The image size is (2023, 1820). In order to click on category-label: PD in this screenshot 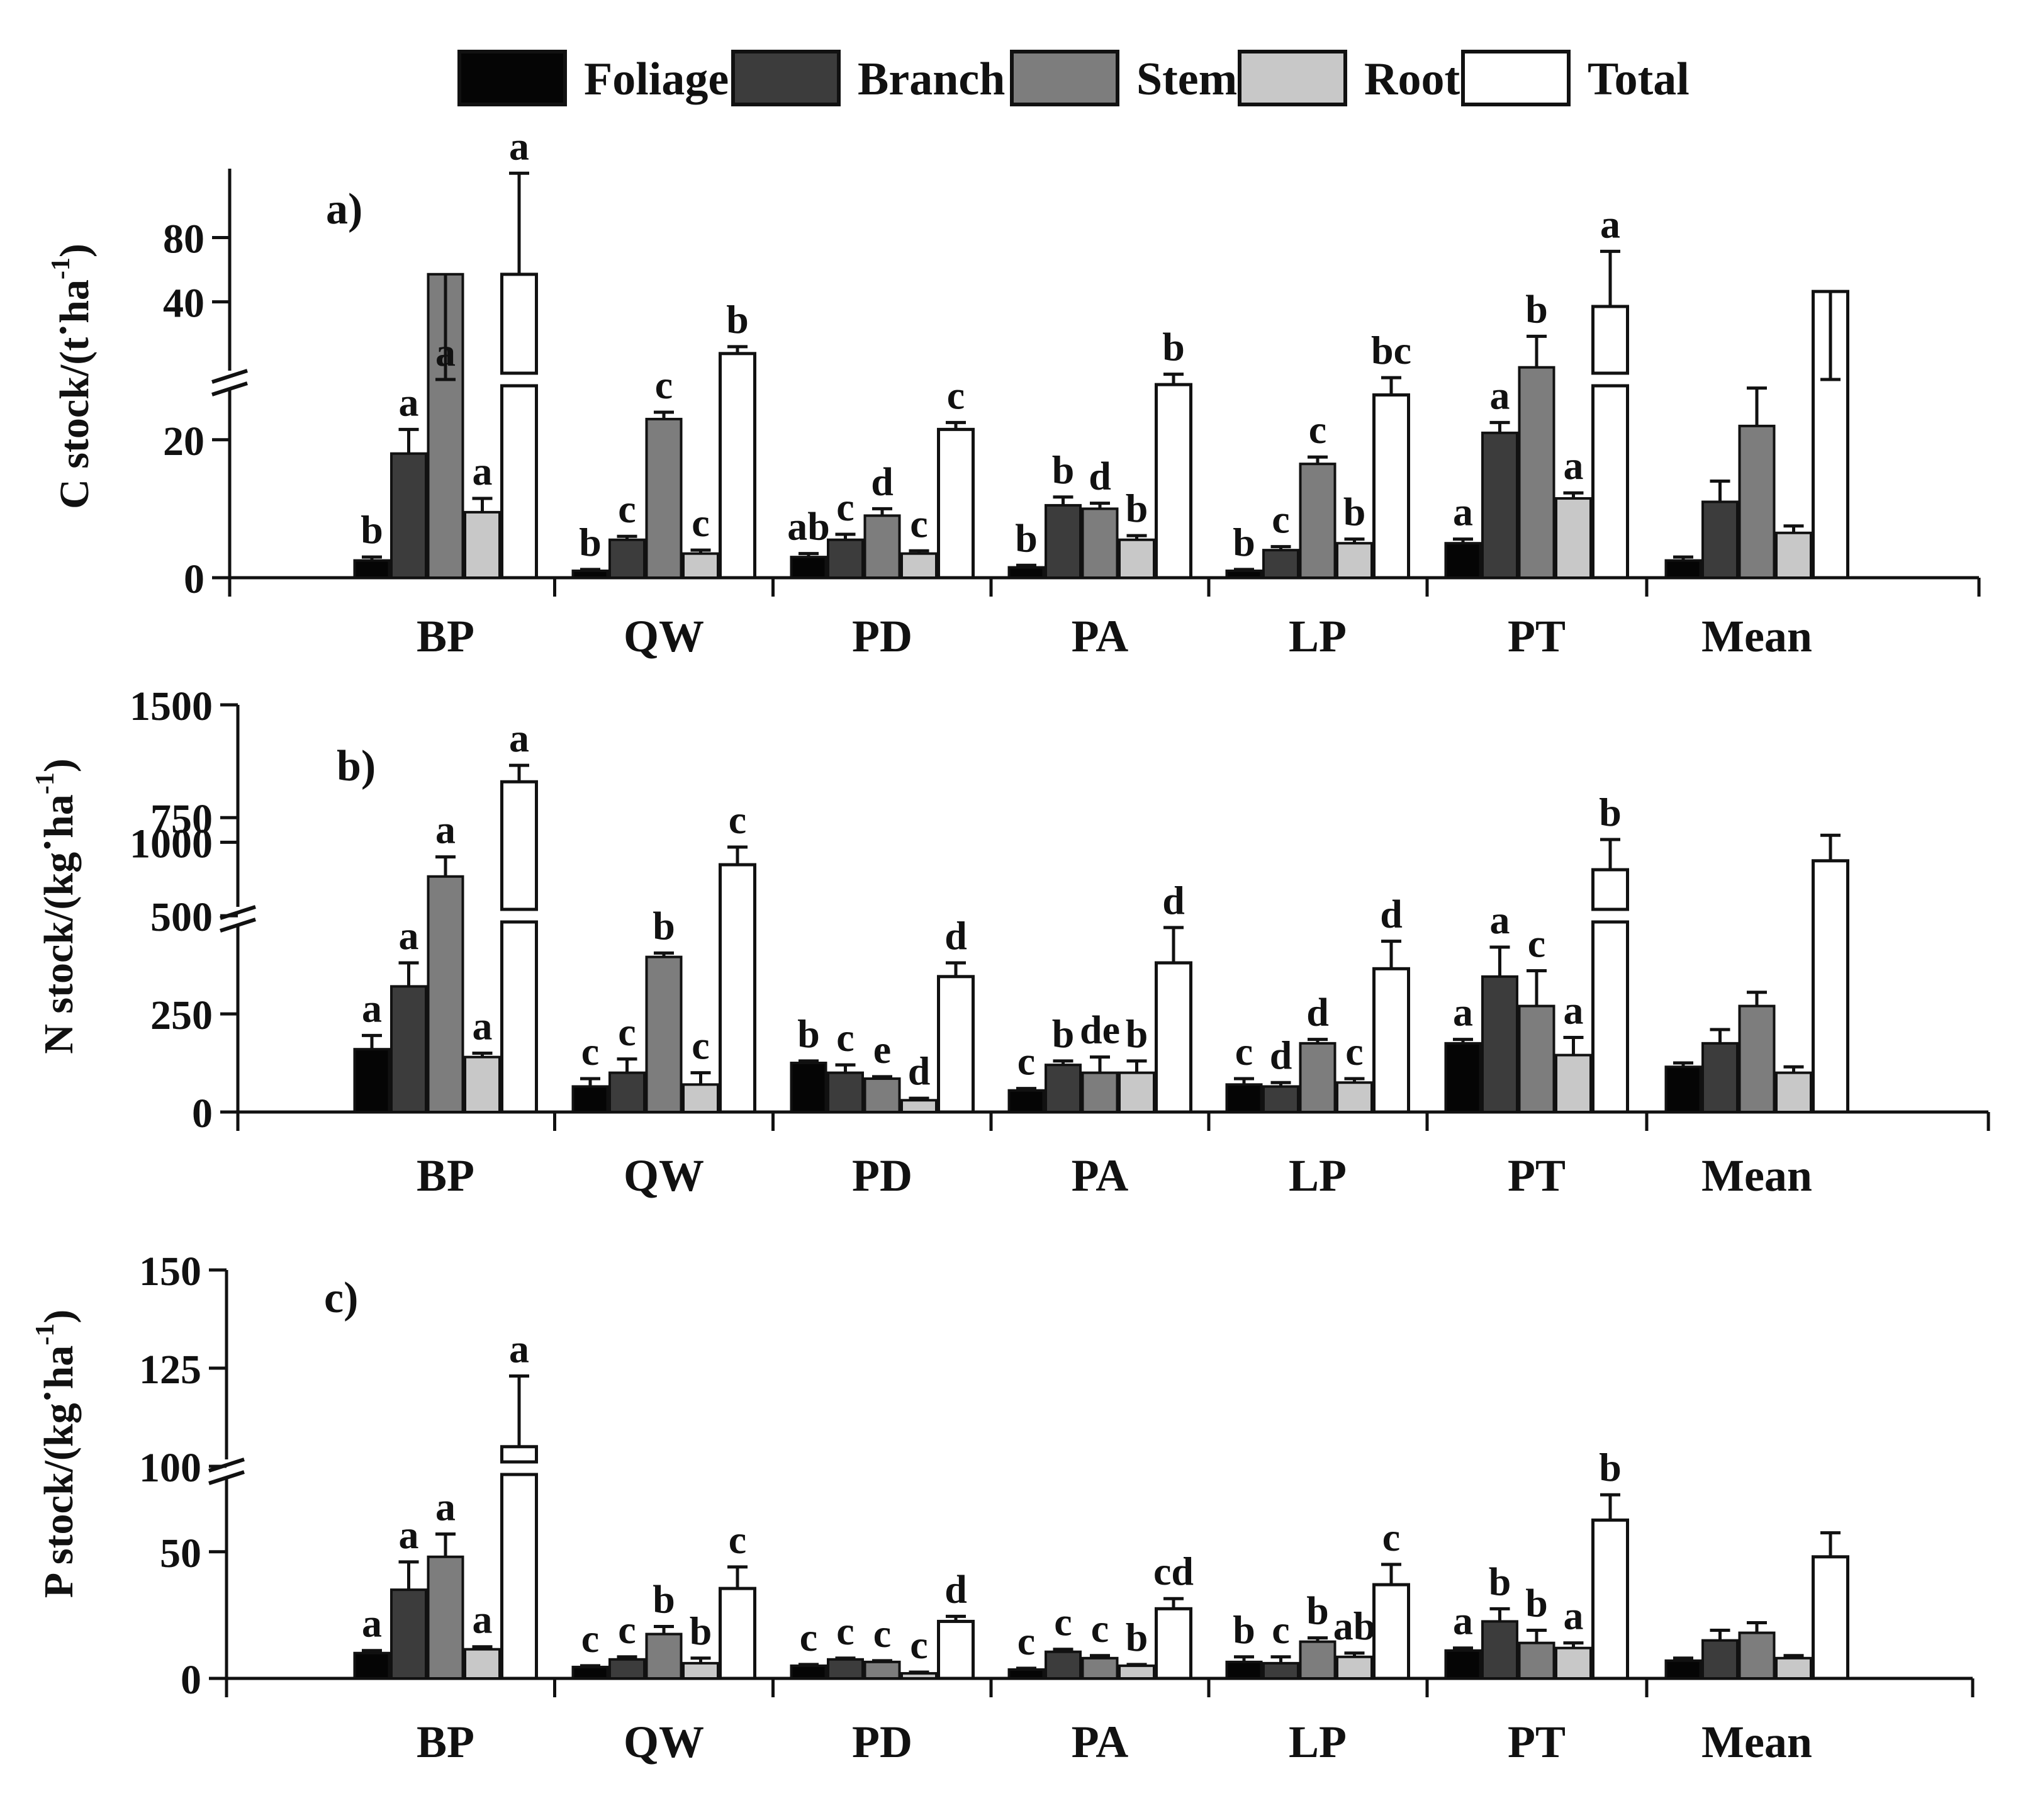, I will do `click(882, 636)`.